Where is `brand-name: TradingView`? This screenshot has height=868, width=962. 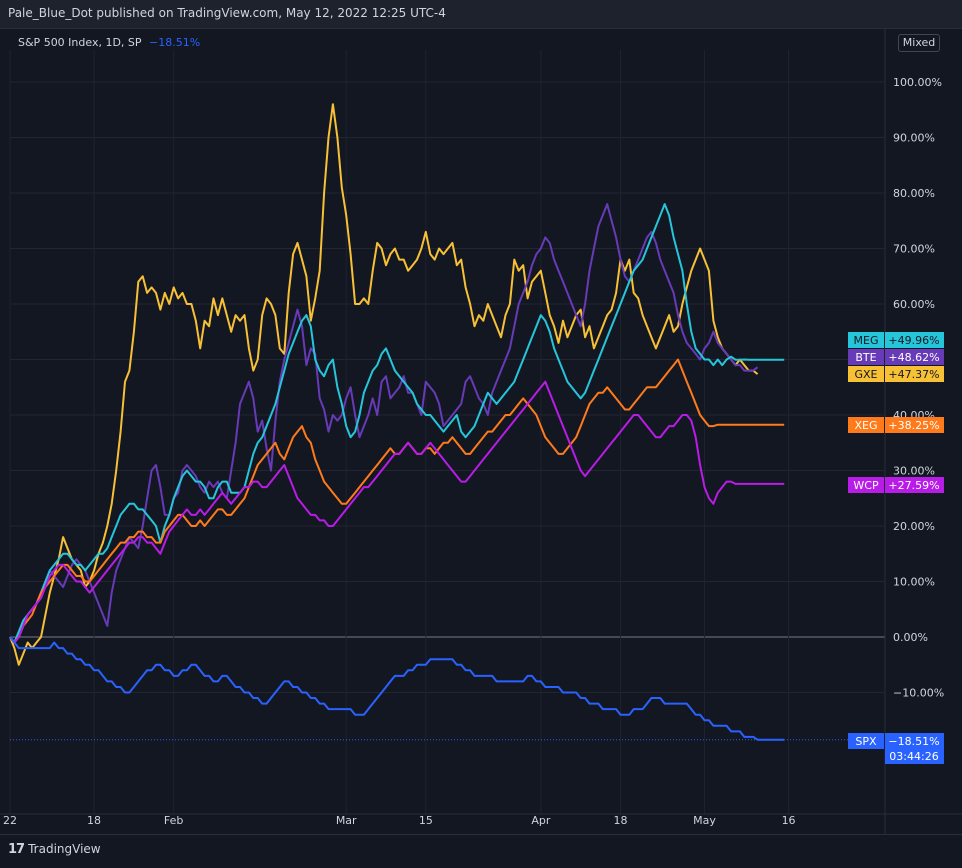 brand-name: TradingView is located at coordinates (64, 849).